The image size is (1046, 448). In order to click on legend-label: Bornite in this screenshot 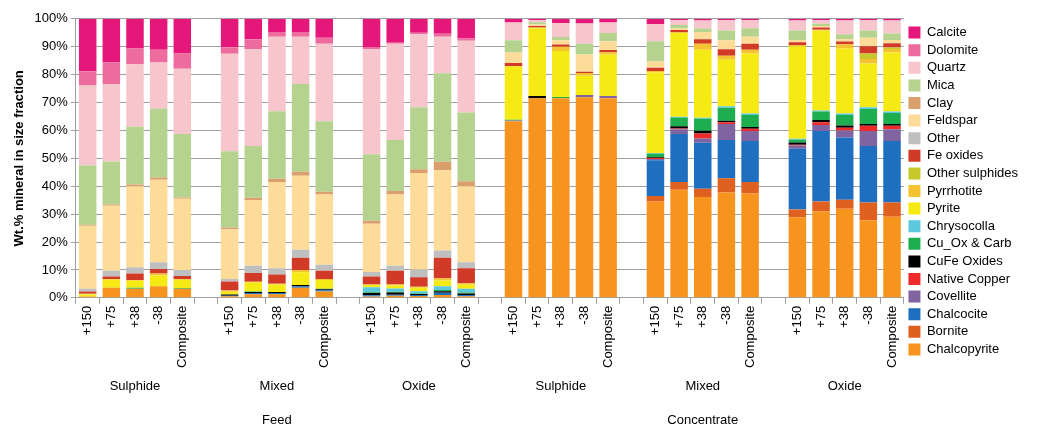, I will do `click(947, 331)`.